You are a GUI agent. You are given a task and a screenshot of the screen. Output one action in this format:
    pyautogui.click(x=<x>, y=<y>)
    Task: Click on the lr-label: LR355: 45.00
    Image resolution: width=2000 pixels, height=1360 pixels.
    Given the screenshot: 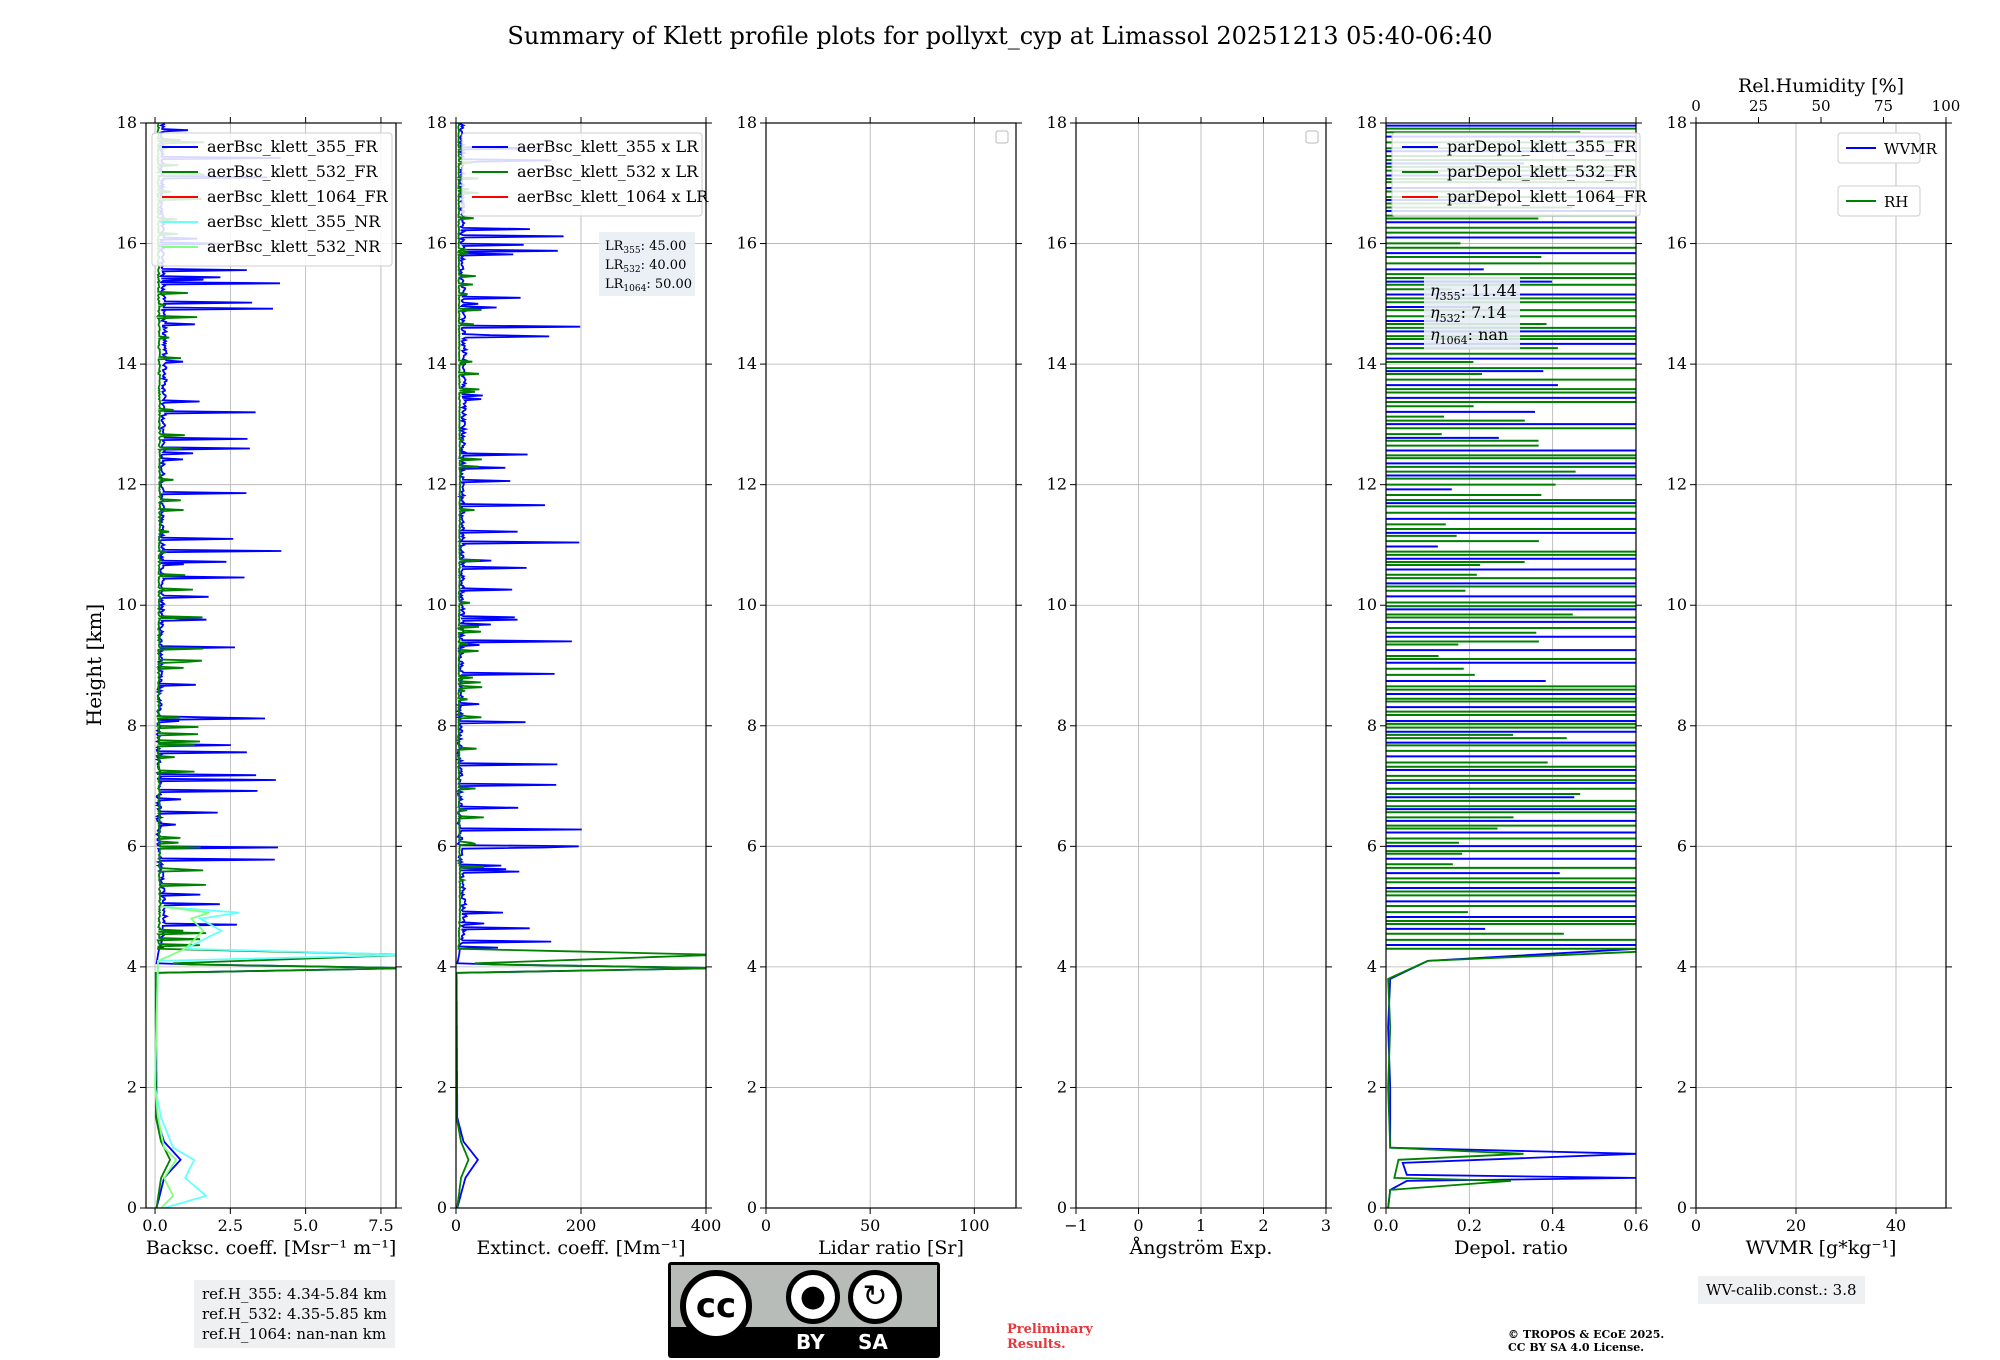 What is the action you would take?
    pyautogui.click(x=645, y=247)
    